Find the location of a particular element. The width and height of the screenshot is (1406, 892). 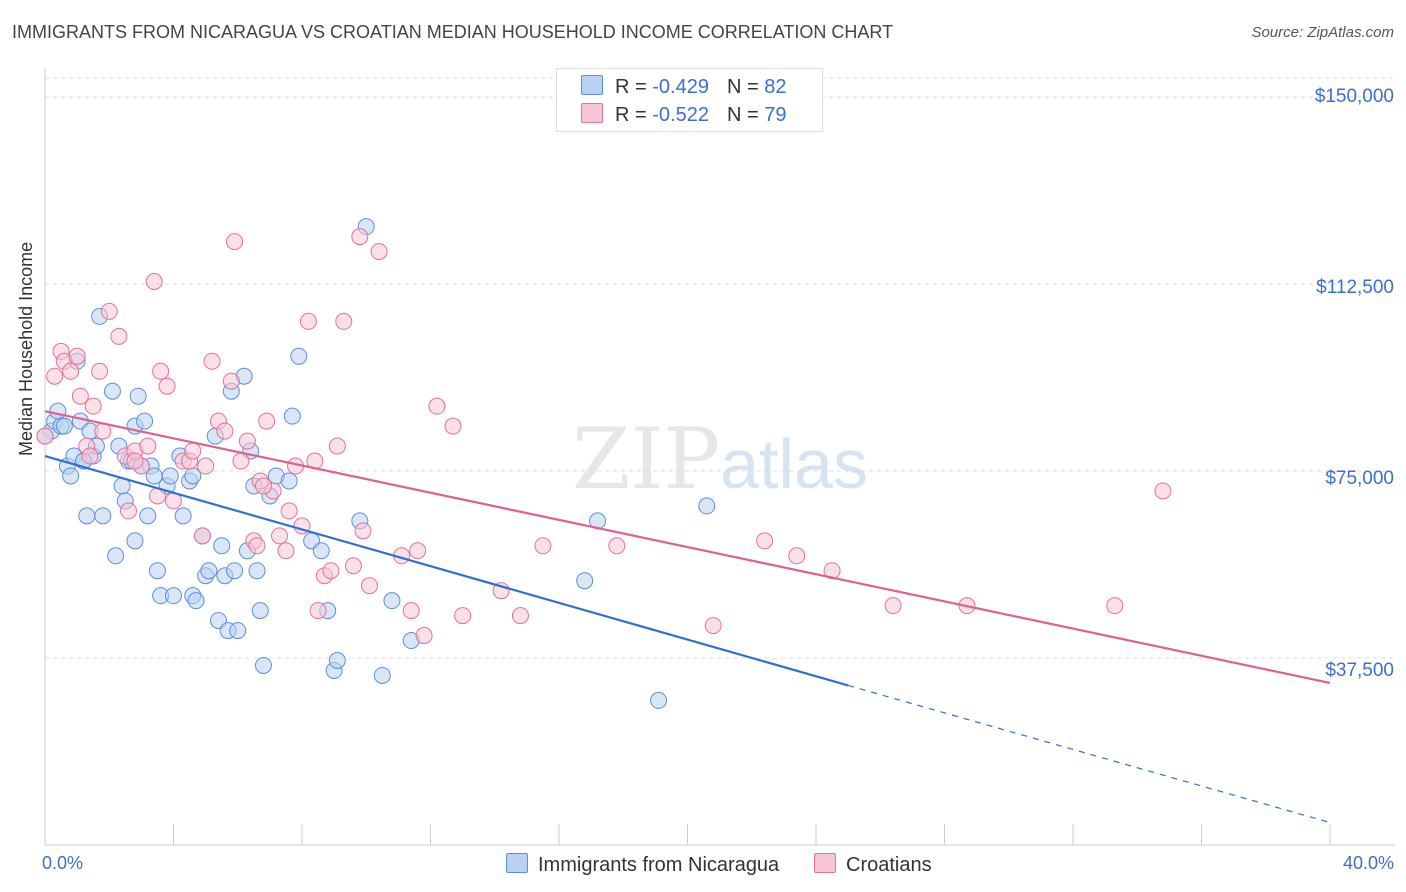

legend-r-value: -0.522 is located at coordinates (680, 115).